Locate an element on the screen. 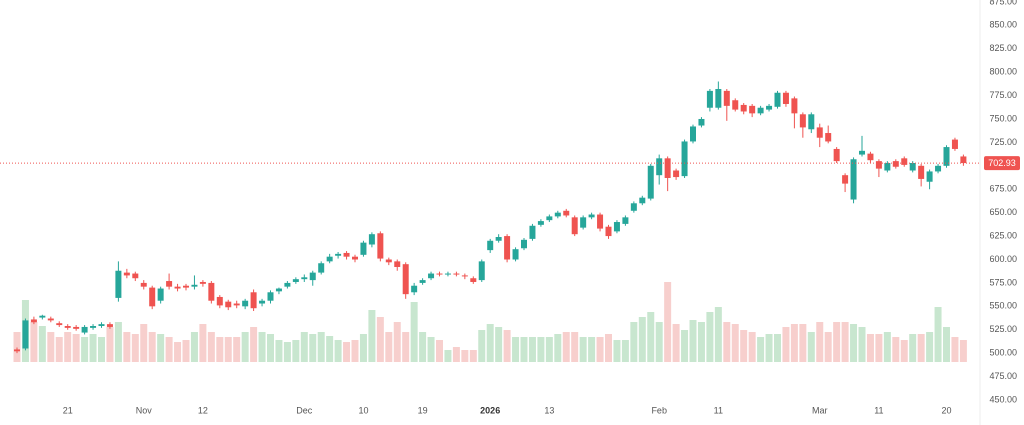 The width and height of the screenshot is (1024, 425). y-tick-label: 575.00 is located at coordinates (1003, 282).